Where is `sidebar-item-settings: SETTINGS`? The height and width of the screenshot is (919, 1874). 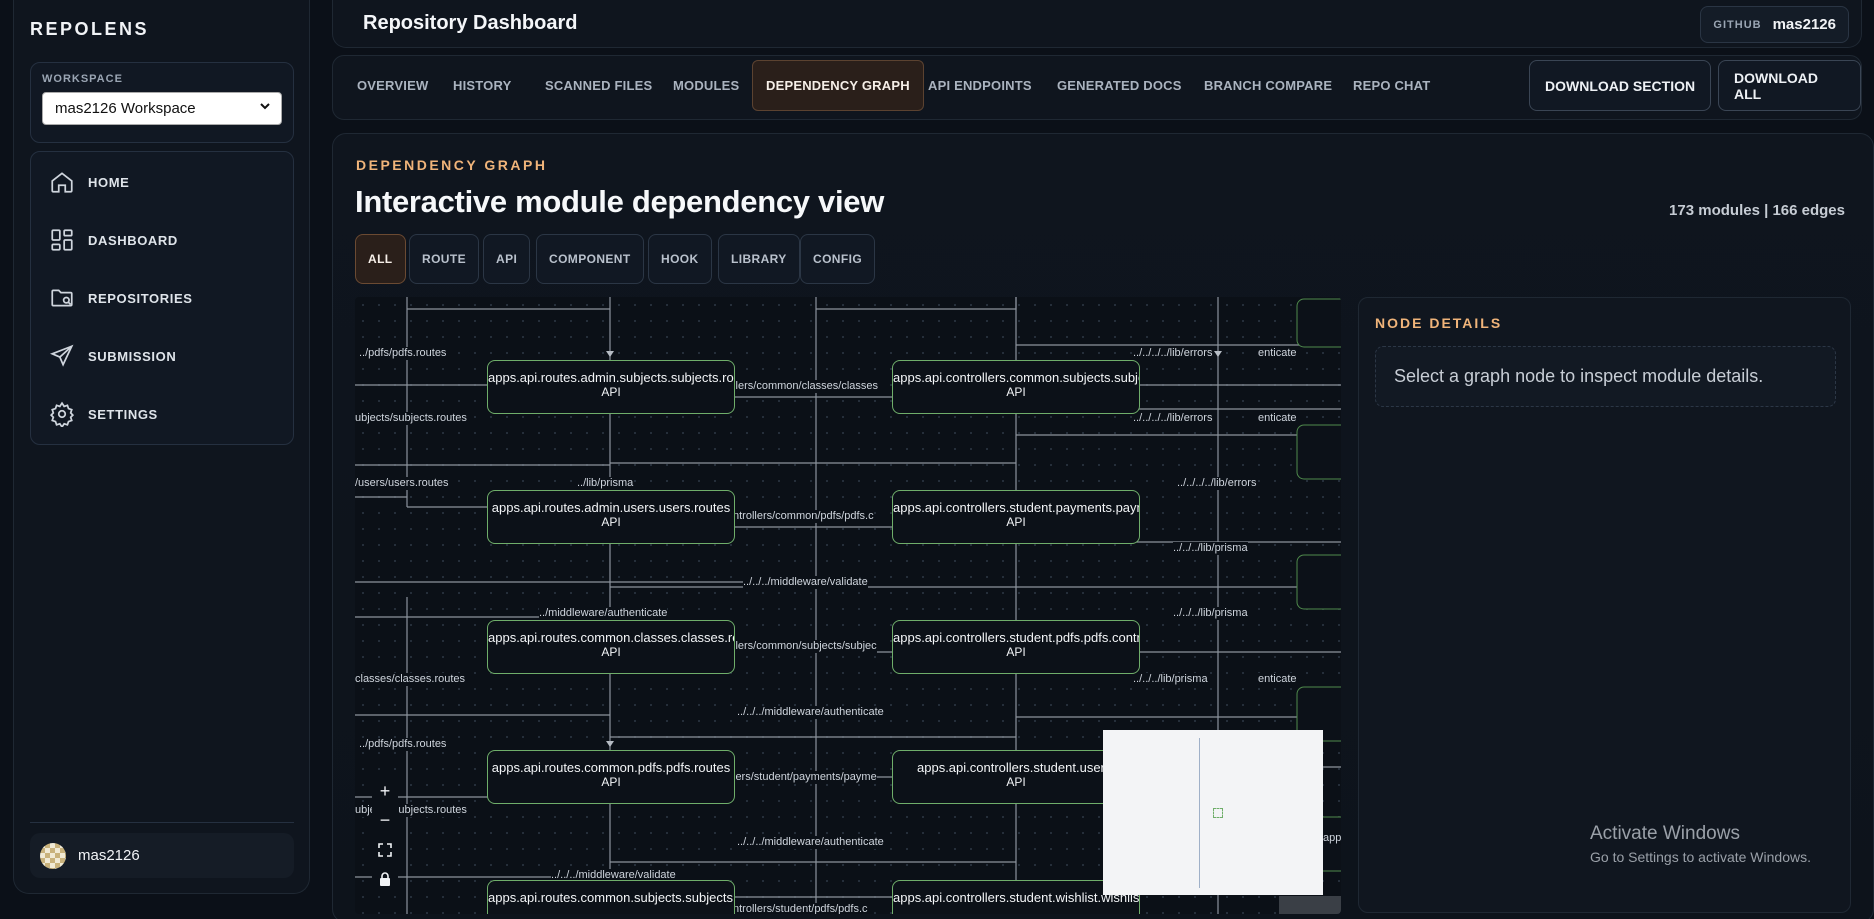 sidebar-item-settings: SETTINGS is located at coordinates (103, 414).